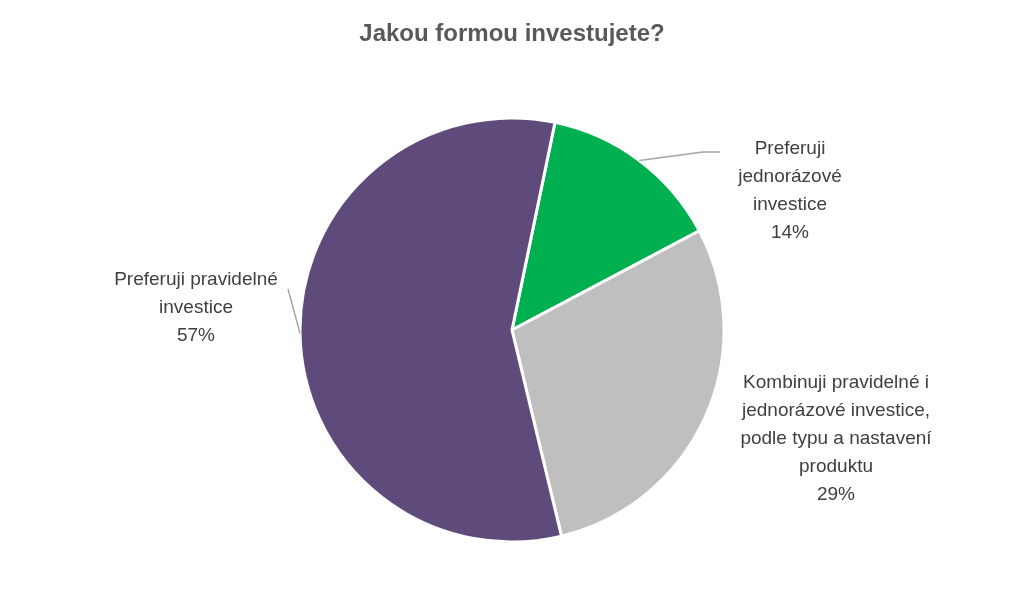 The width and height of the screenshot is (1024, 604). What do you see at coordinates (196, 334) in the screenshot?
I see `data-label: 57%` at bounding box center [196, 334].